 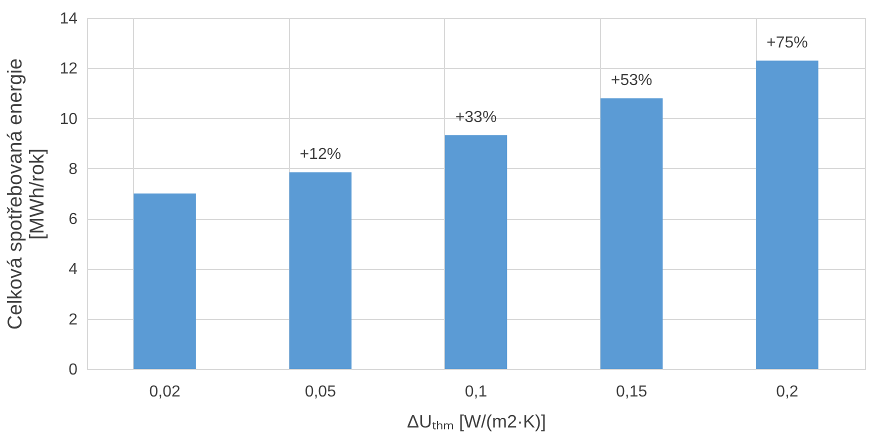 I want to click on y-axis-title: Celková spotřebovaná energie [MWh/rok], so click(x=26, y=194).